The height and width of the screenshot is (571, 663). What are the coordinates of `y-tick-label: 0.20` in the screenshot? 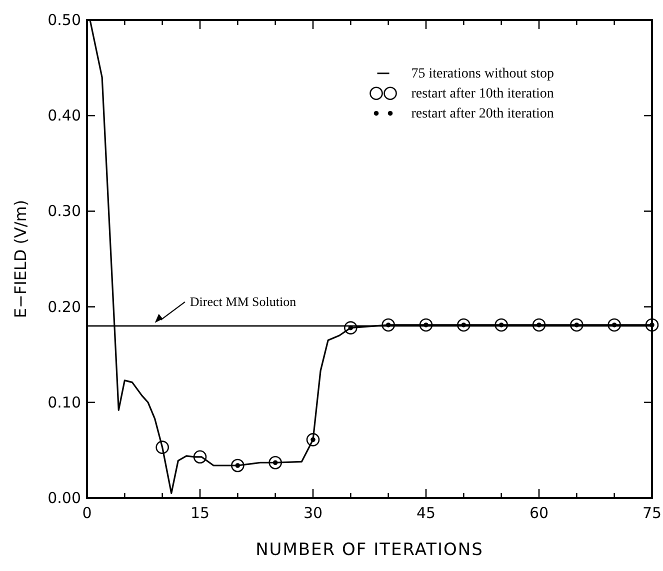 It's located at (64, 307).